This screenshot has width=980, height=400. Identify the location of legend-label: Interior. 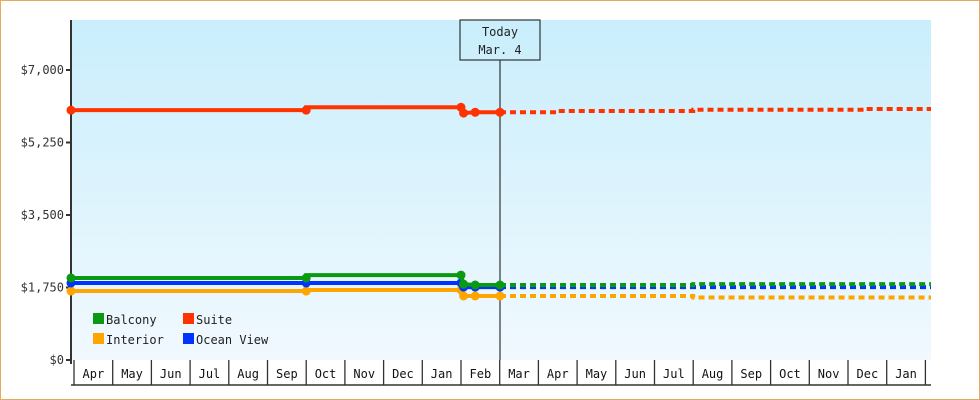
(135, 340).